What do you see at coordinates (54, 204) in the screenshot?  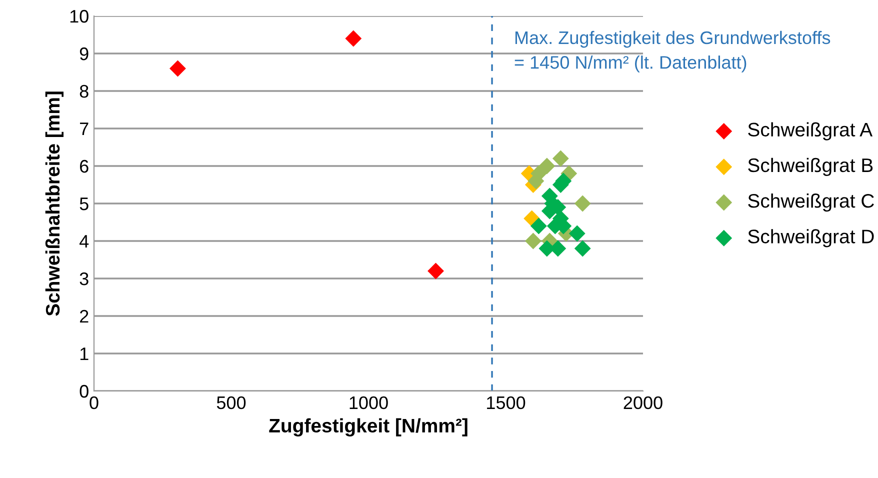 I see `y-axis-title: Schweißnahtbreite [mm]` at bounding box center [54, 204].